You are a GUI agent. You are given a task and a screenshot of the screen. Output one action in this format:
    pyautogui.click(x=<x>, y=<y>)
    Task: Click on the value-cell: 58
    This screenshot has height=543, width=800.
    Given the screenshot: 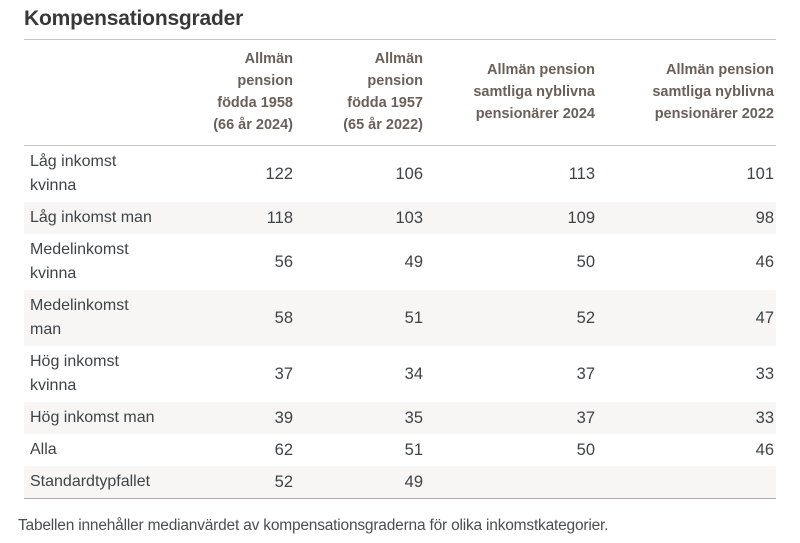 What is the action you would take?
    pyautogui.click(x=283, y=318)
    